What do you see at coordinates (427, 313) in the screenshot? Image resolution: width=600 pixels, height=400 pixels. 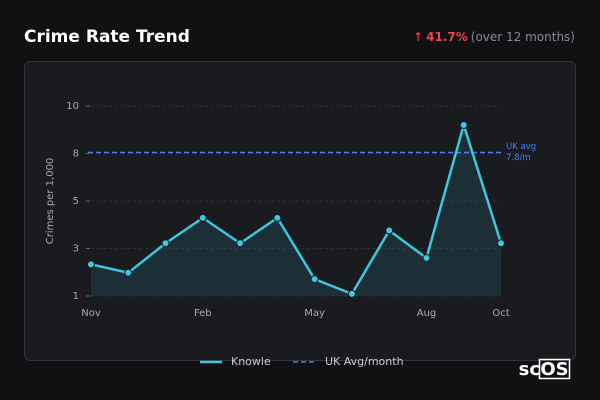 I see `x-tick-label: Aug` at bounding box center [427, 313].